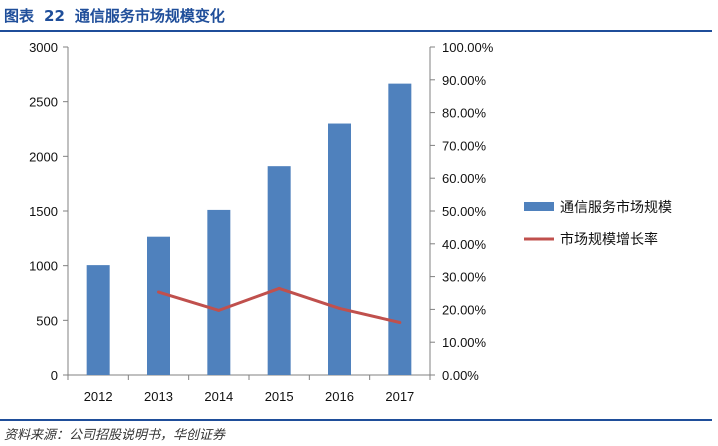  What do you see at coordinates (219, 310) in the screenshot?
I see `growth-rate-point-2014` at bounding box center [219, 310].